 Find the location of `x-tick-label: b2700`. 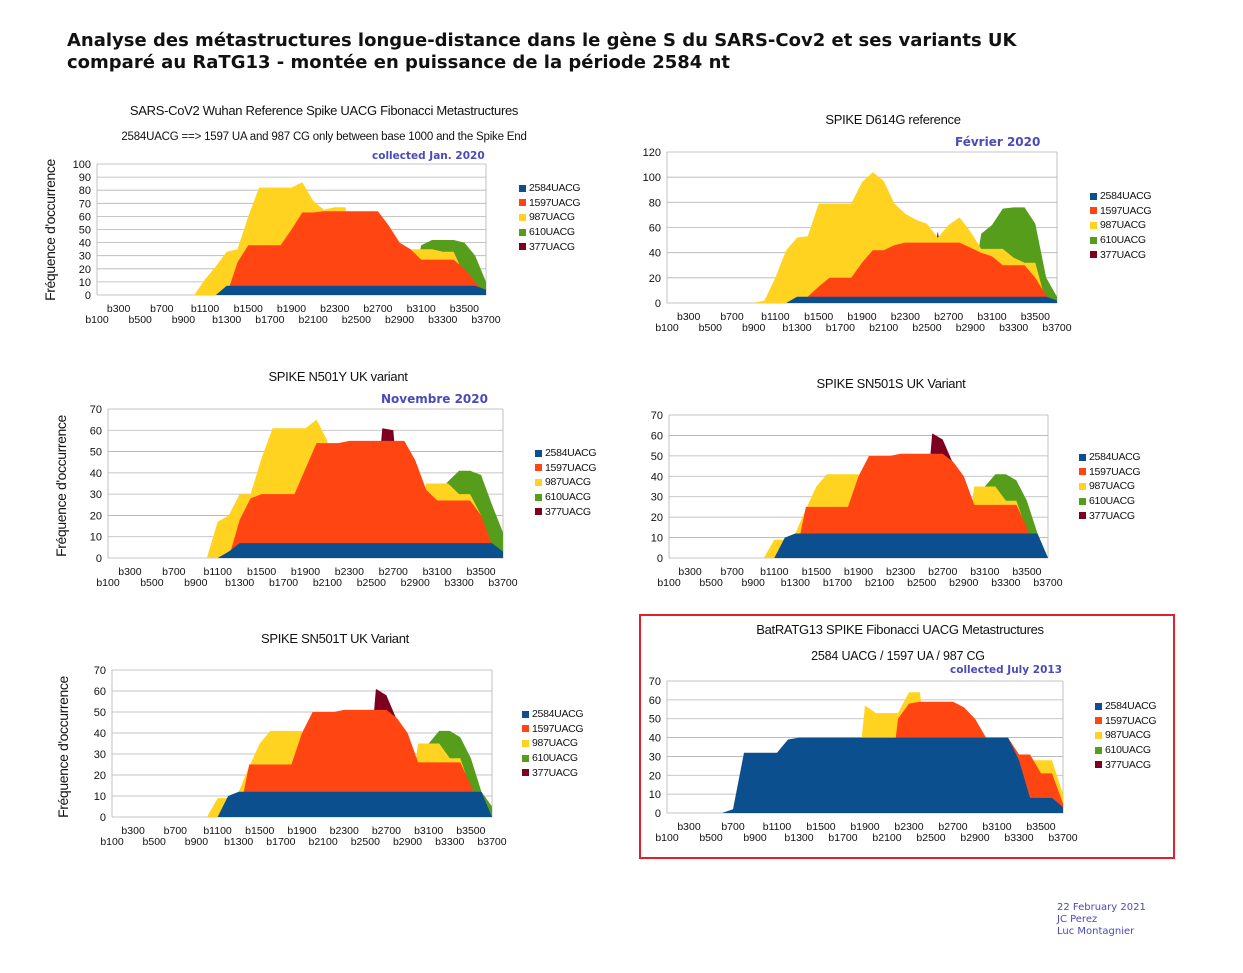

x-tick-label: b2700 is located at coordinates (393, 572).